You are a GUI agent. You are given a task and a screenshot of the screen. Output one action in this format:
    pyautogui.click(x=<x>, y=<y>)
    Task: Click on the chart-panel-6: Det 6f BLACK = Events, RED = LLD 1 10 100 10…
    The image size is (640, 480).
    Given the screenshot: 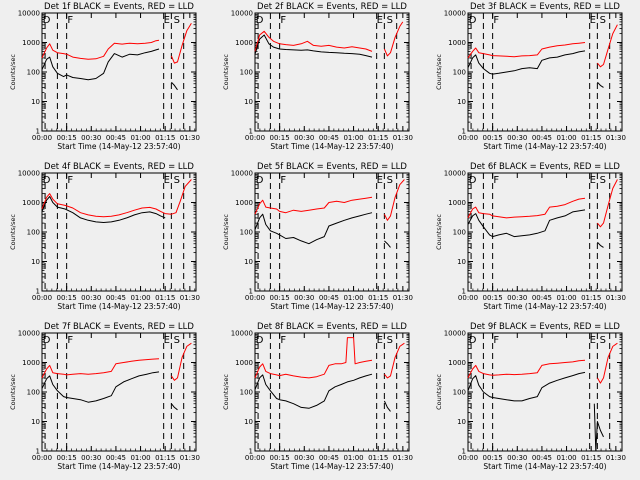 What is the action you would take?
    pyautogui.click(x=530, y=236)
    